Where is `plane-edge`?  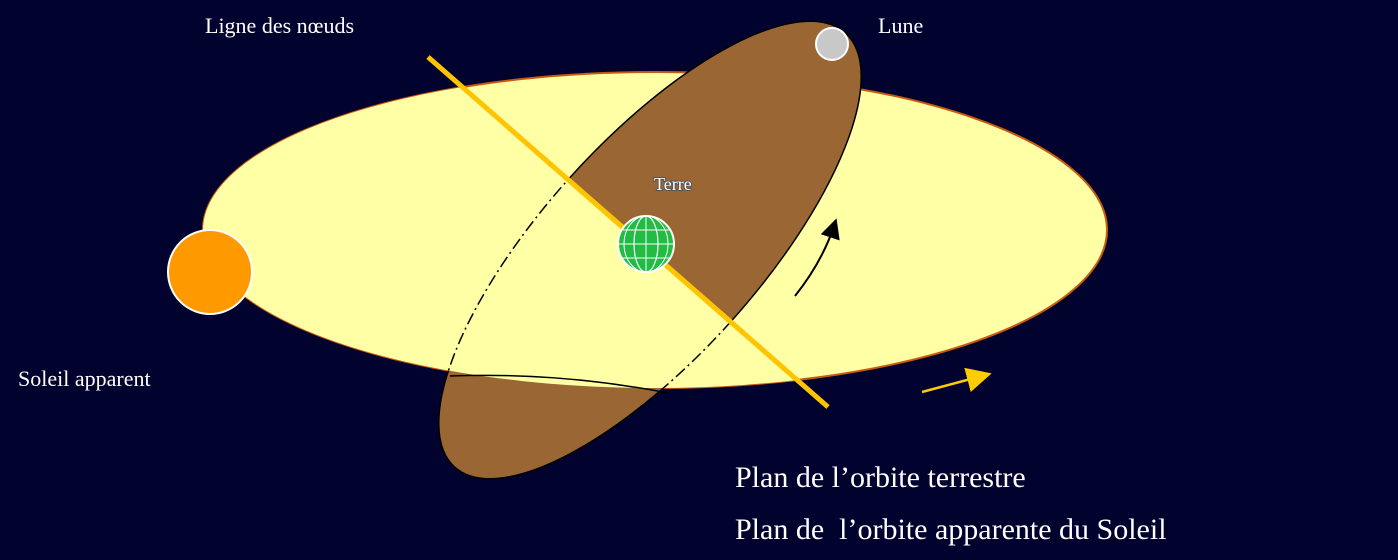 plane-edge is located at coordinates (559, 384).